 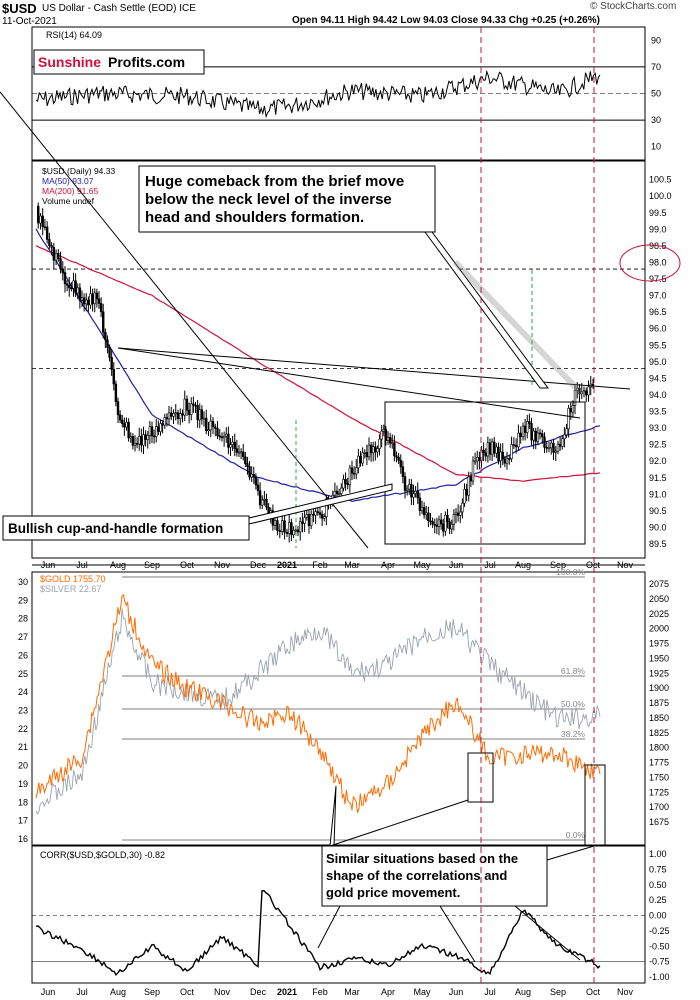 I want to click on usd-tick-label: 100.0, so click(x=660, y=196).